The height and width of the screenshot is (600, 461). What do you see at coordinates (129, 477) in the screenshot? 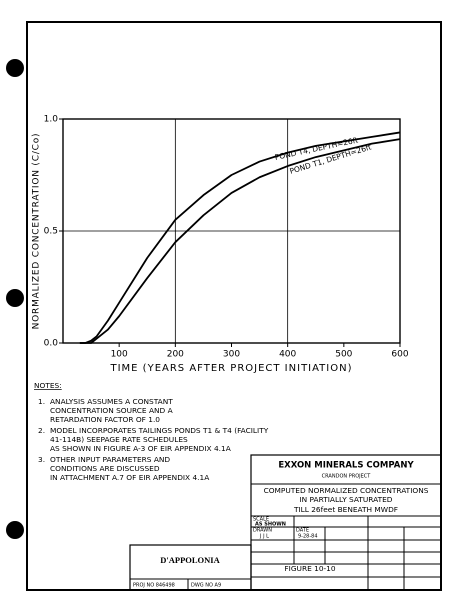
I see `note-line: IN ATTACHMENT A.7 OF EIR APPENDIX 4.1A` at bounding box center [129, 477].